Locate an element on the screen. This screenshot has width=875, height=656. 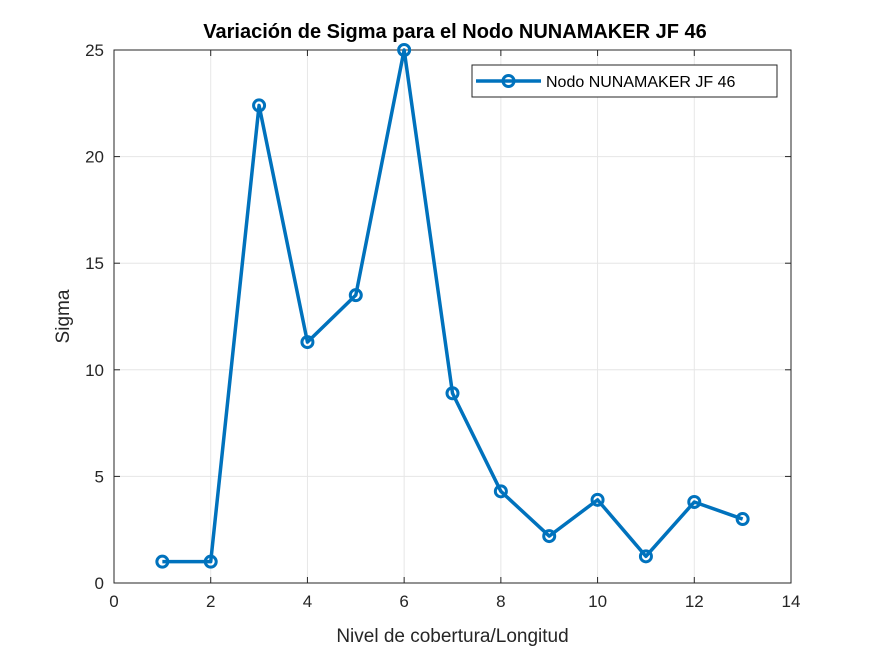
x-tick-label: 12 is located at coordinates (694, 601).